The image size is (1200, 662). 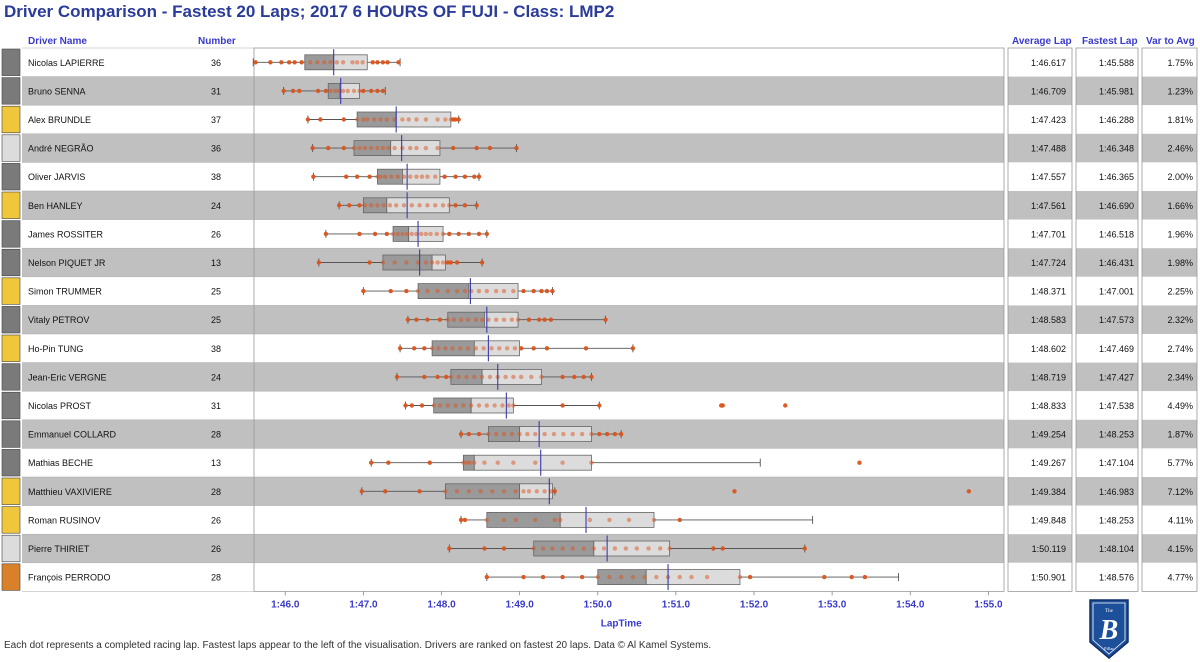 I want to click on driver-name: Ho-Pin TUNG, so click(x=55, y=349).